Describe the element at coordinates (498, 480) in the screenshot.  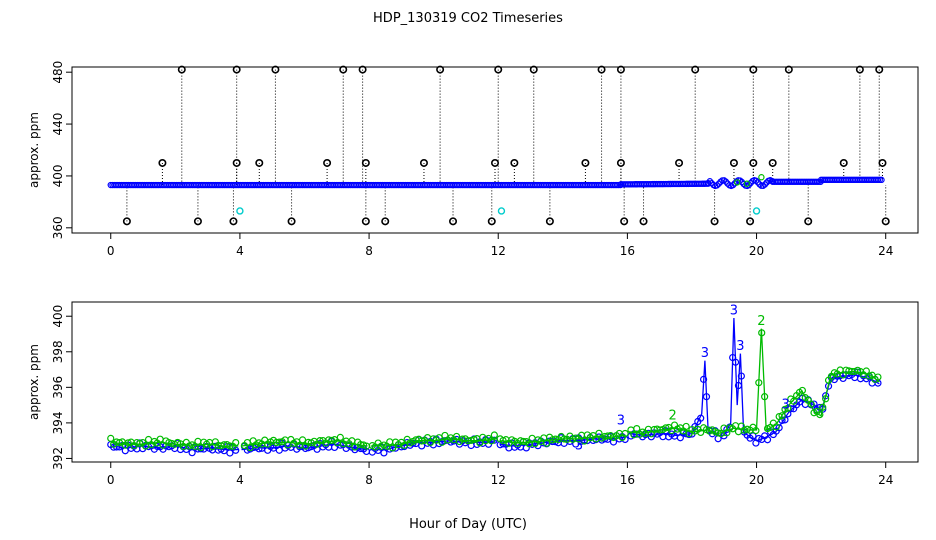
I see `bottom-x-tick-label: 12` at that location.